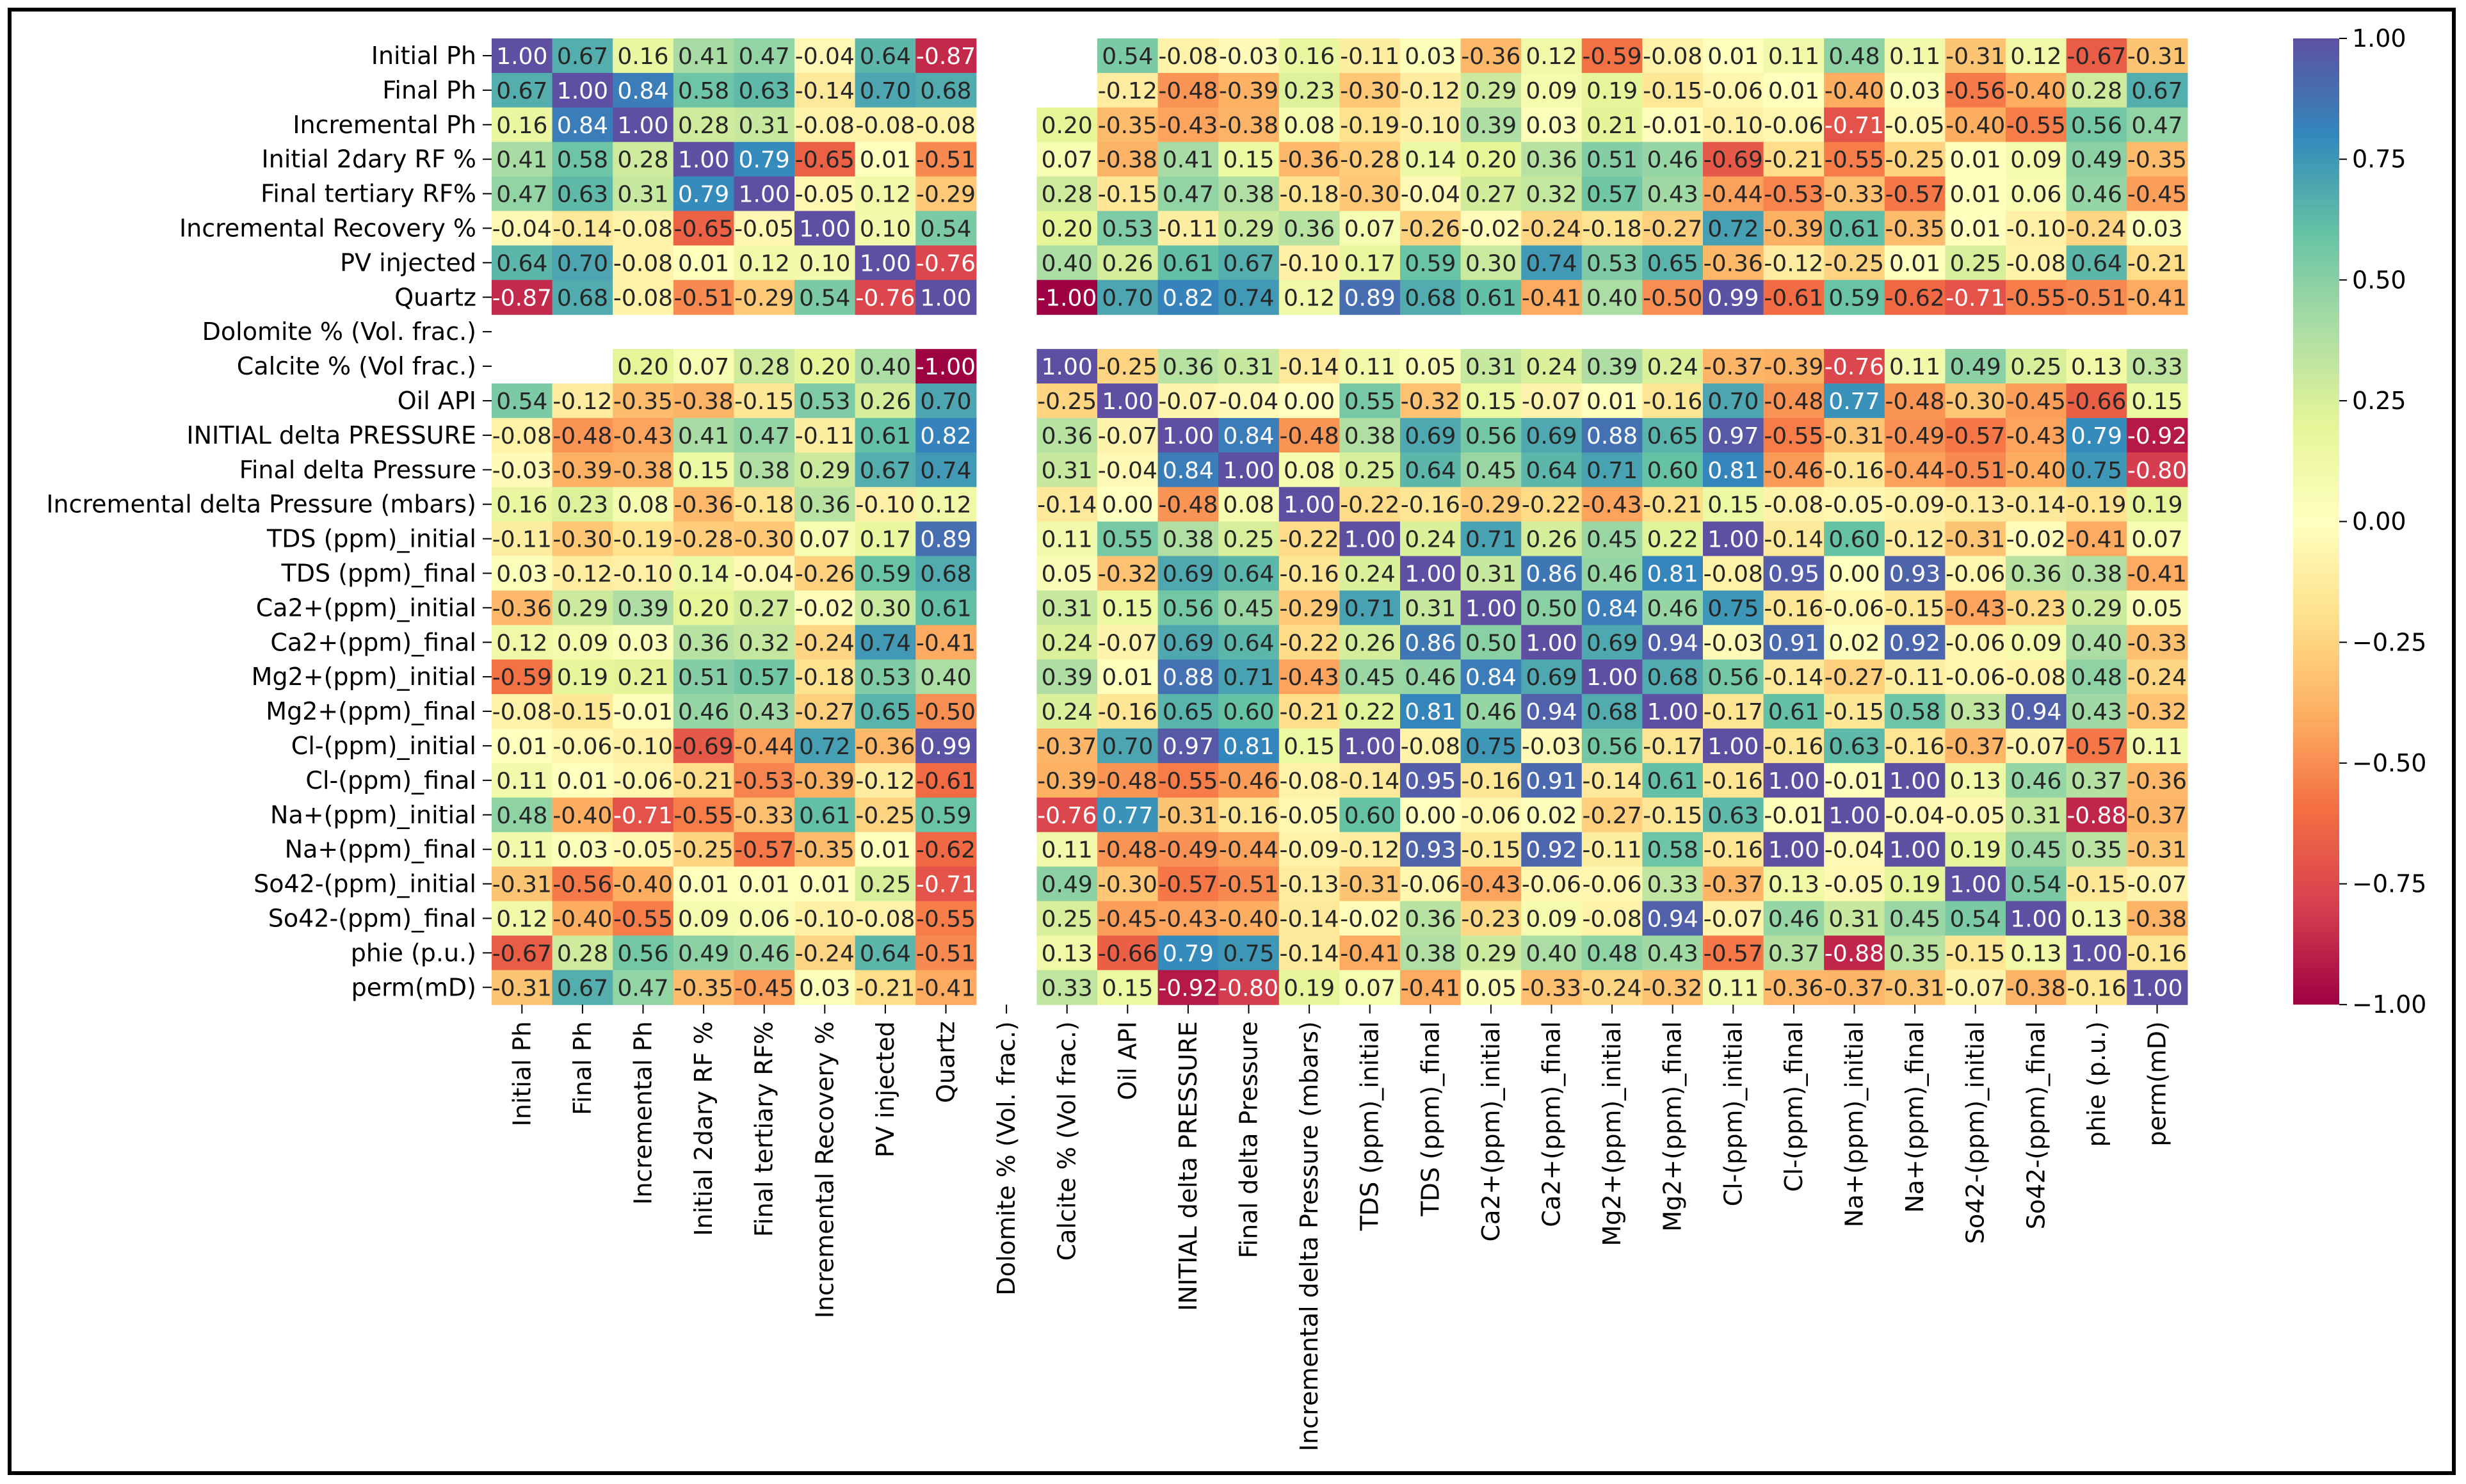  I want to click on cell-value-label: 0.13, so click(2096, 367).